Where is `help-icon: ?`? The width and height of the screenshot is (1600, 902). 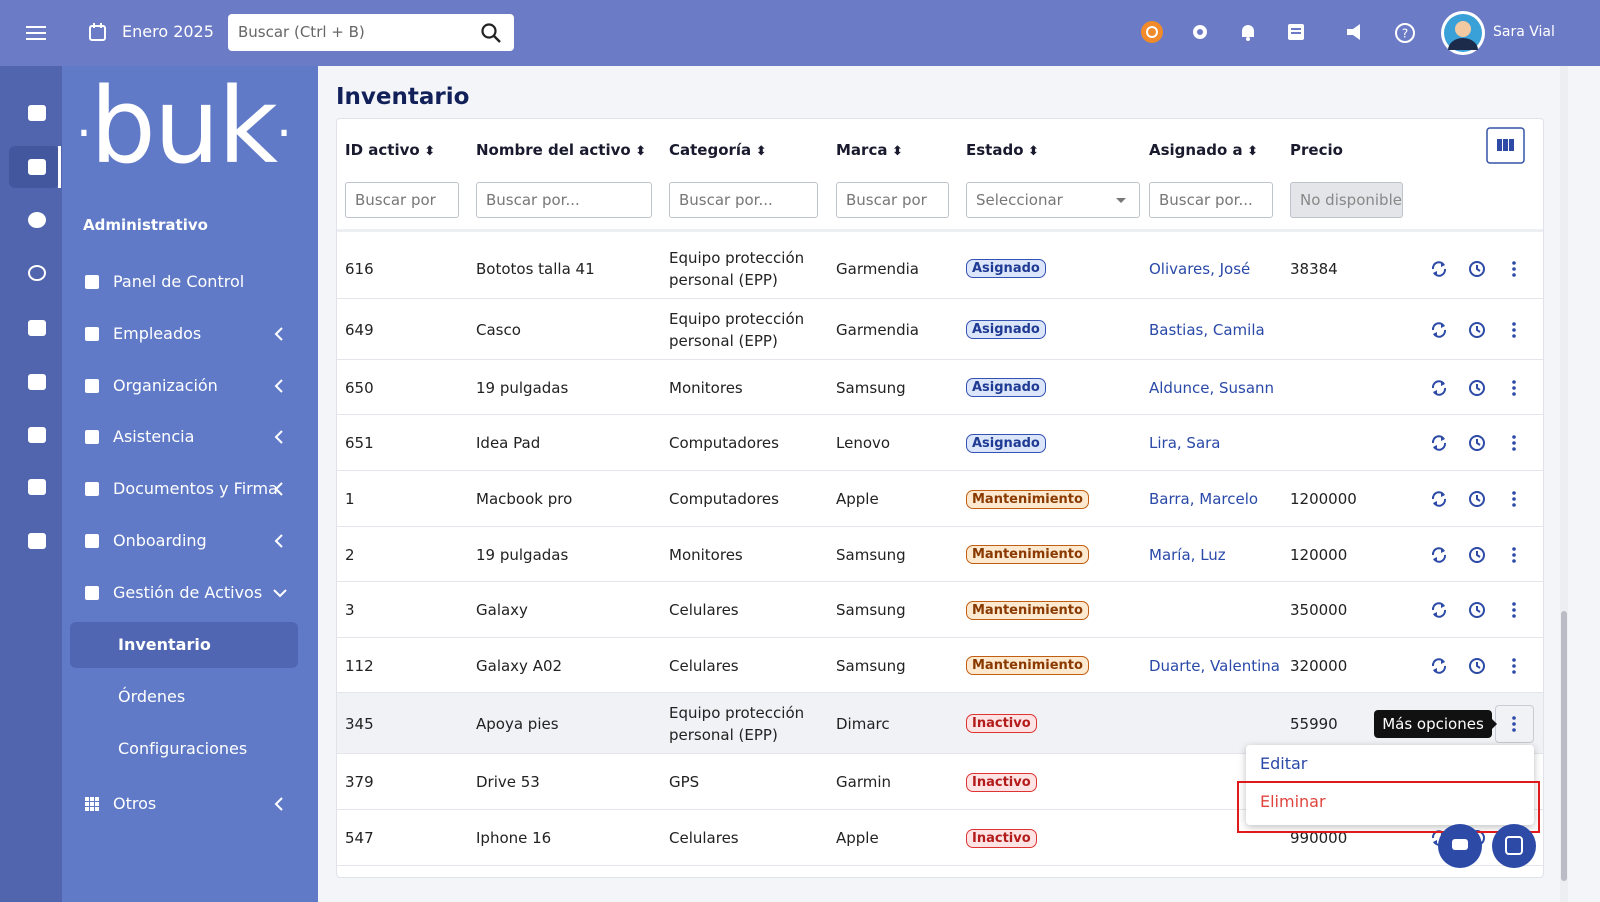 help-icon: ? is located at coordinates (1405, 33).